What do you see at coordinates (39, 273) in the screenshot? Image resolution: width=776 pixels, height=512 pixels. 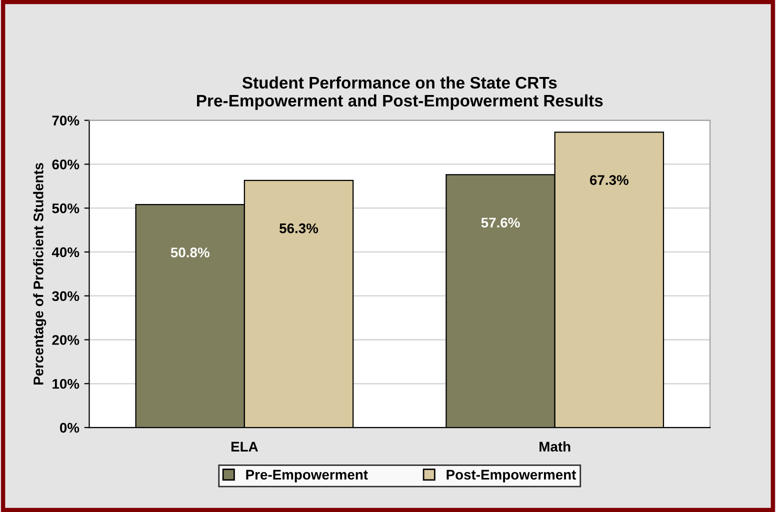 I see `y-axis-title: Percentage of Proficient Students` at bounding box center [39, 273].